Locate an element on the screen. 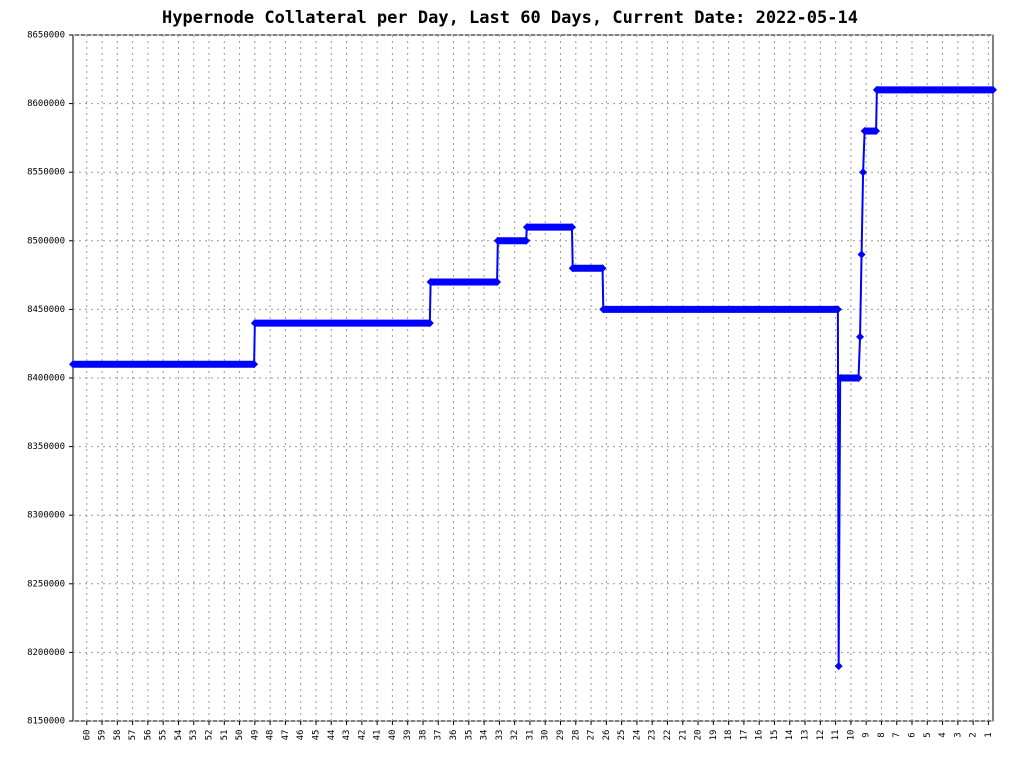 This screenshot has width=1024, height=762. x-tick-label: 2 is located at coordinates (974, 734).